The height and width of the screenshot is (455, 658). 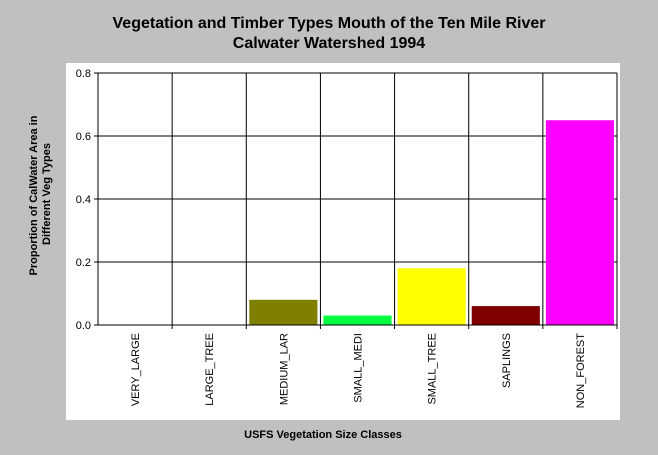 I want to click on x-tick-label: SMALL_MEDI, so click(x=359, y=368).